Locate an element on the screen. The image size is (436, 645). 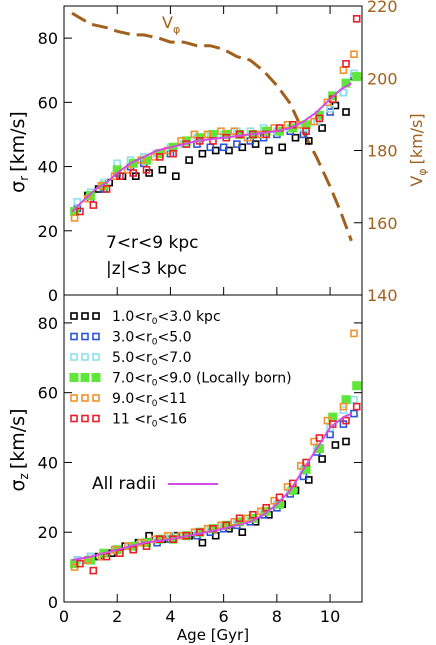
top-y-axis-label: σr [km/s] is located at coordinates (19, 152).